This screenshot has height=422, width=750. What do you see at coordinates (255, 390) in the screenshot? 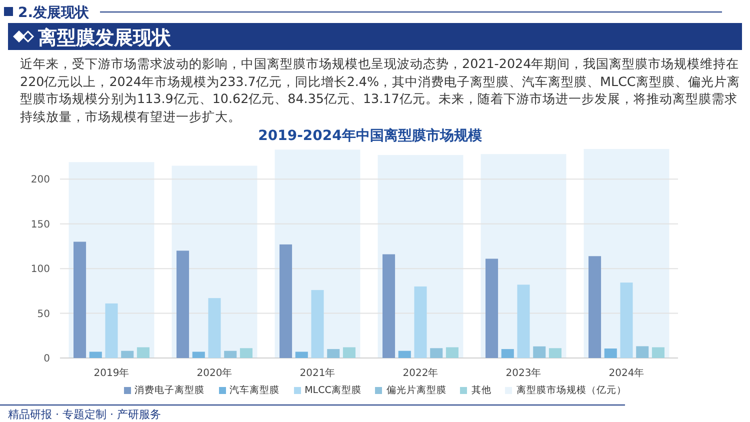
I see `legend-label: 汽车离型膜` at bounding box center [255, 390].